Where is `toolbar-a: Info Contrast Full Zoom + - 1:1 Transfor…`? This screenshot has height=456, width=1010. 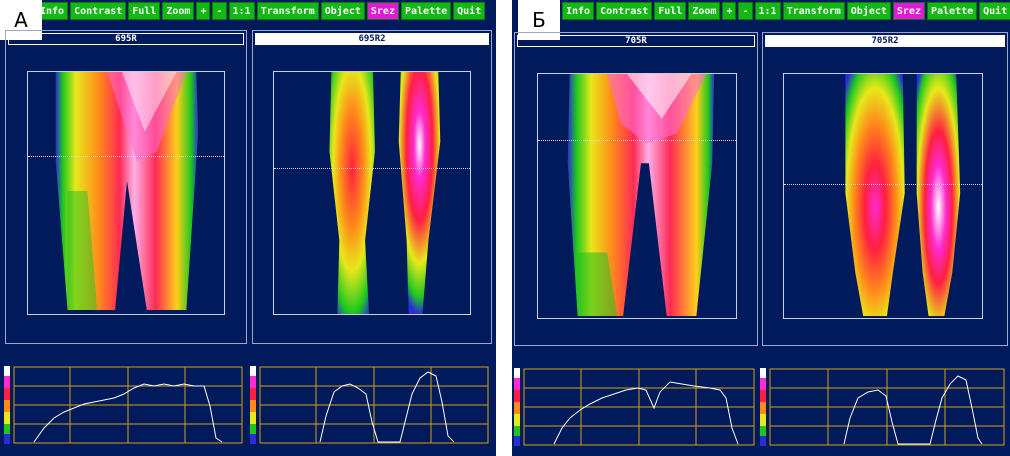
toolbar-a: Info Contrast Full Zoom + - 1:1 Transfor… is located at coordinates (261, 11).